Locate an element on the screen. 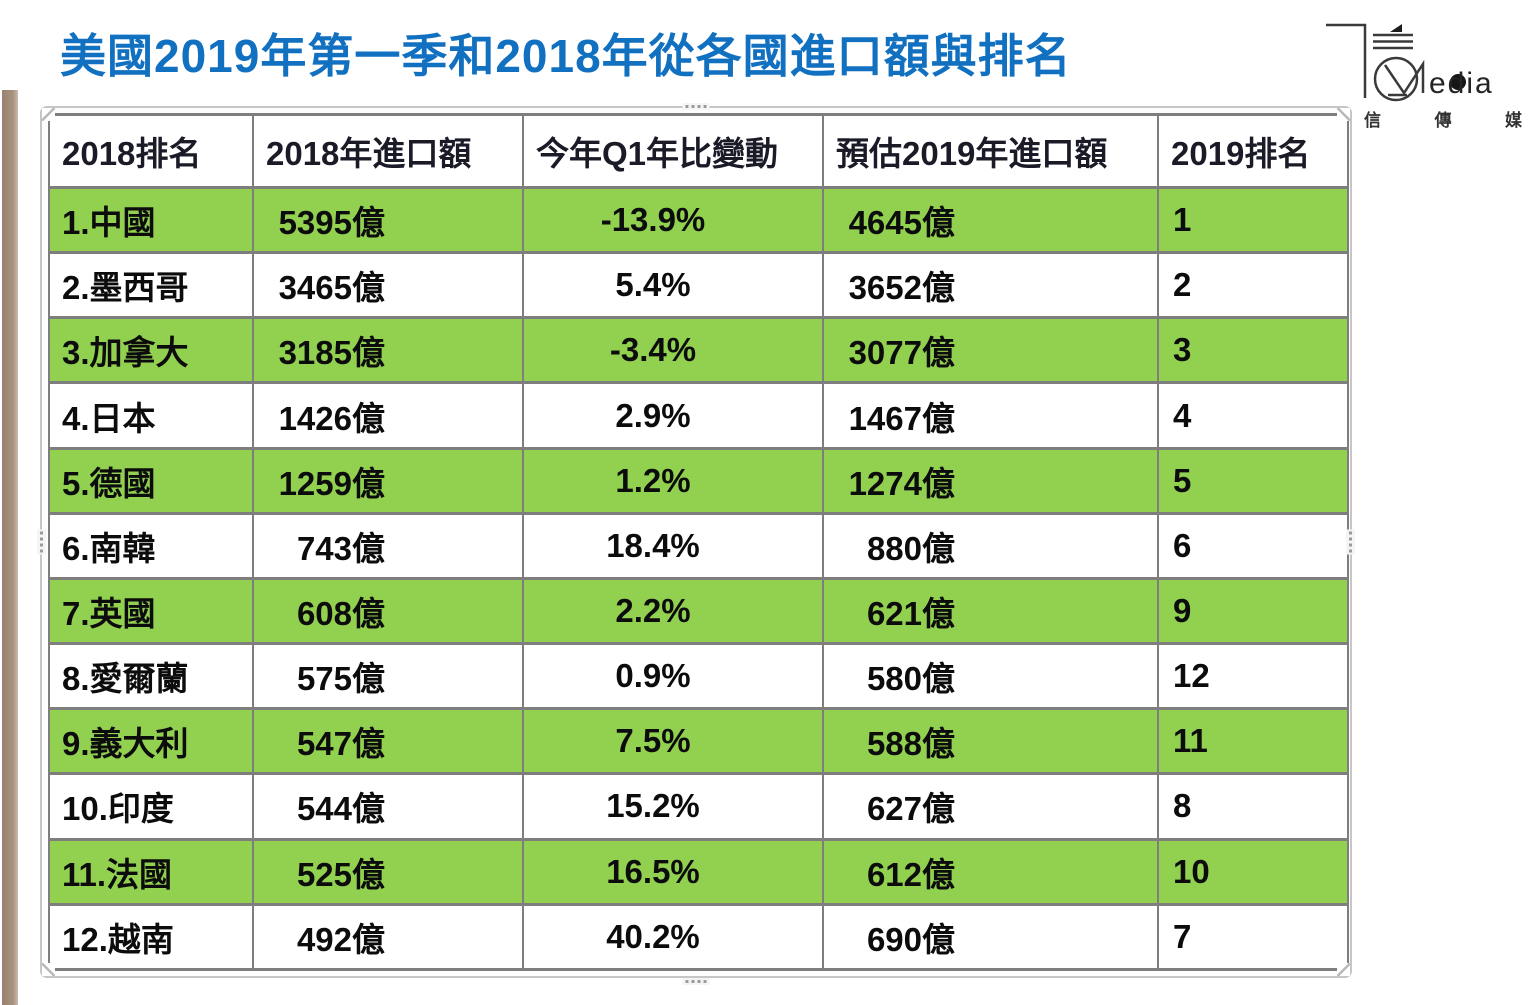 Image resolution: width=1536 pixels, height=1005 pixels. table-row: 3.加拿大 3185億 -3.4% 3077億 3 is located at coordinates (698, 350).